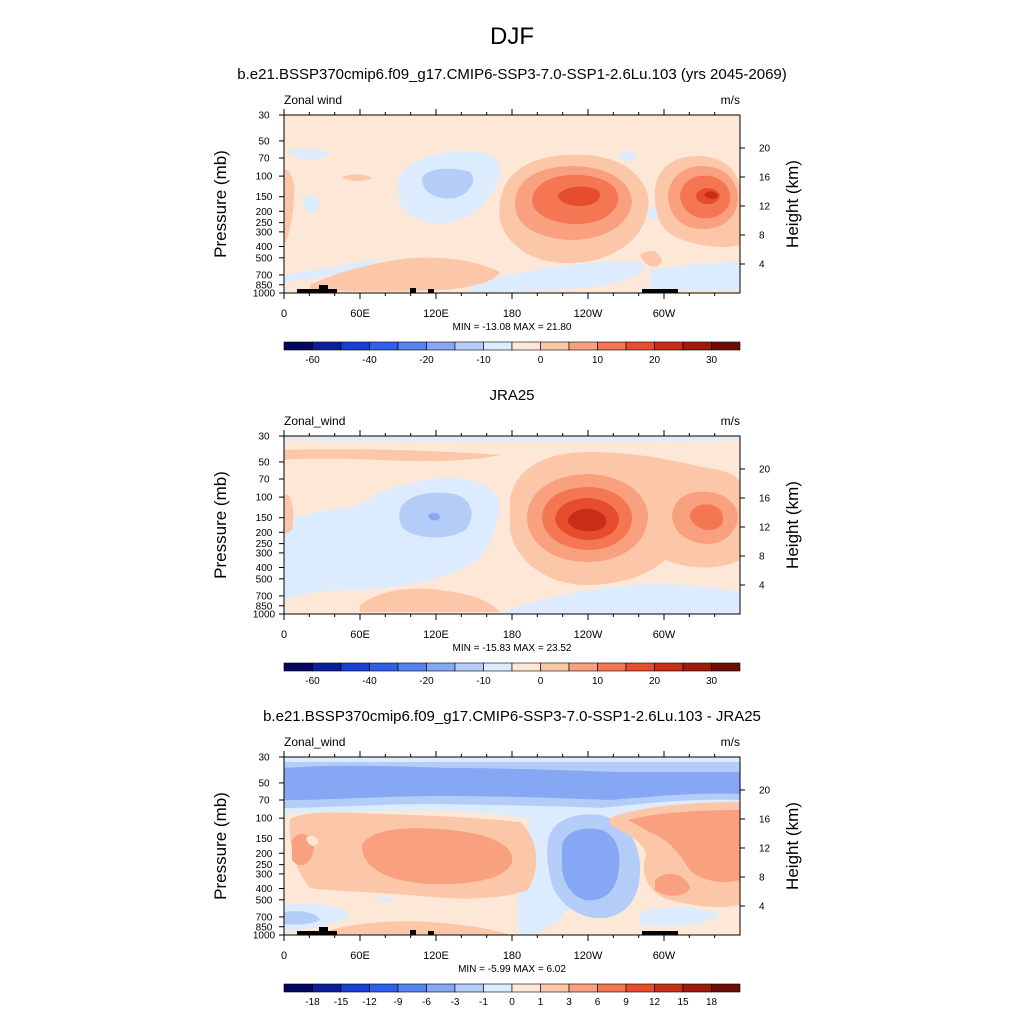  I want to click on colorbar-label: -40, so click(369, 681).